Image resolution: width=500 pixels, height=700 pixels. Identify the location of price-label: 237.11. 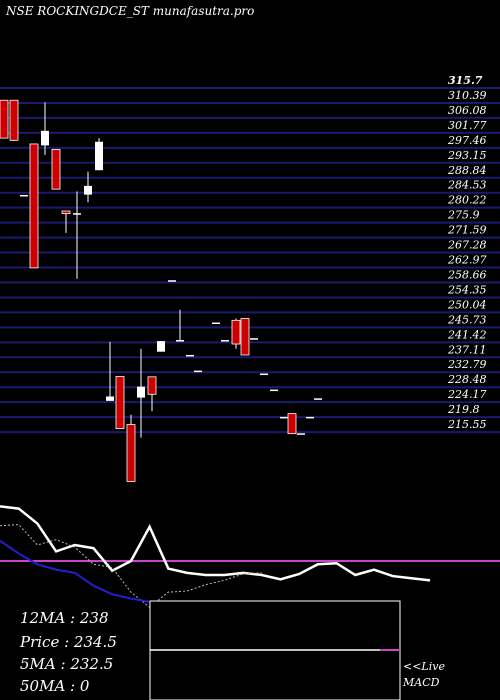
(467, 349).